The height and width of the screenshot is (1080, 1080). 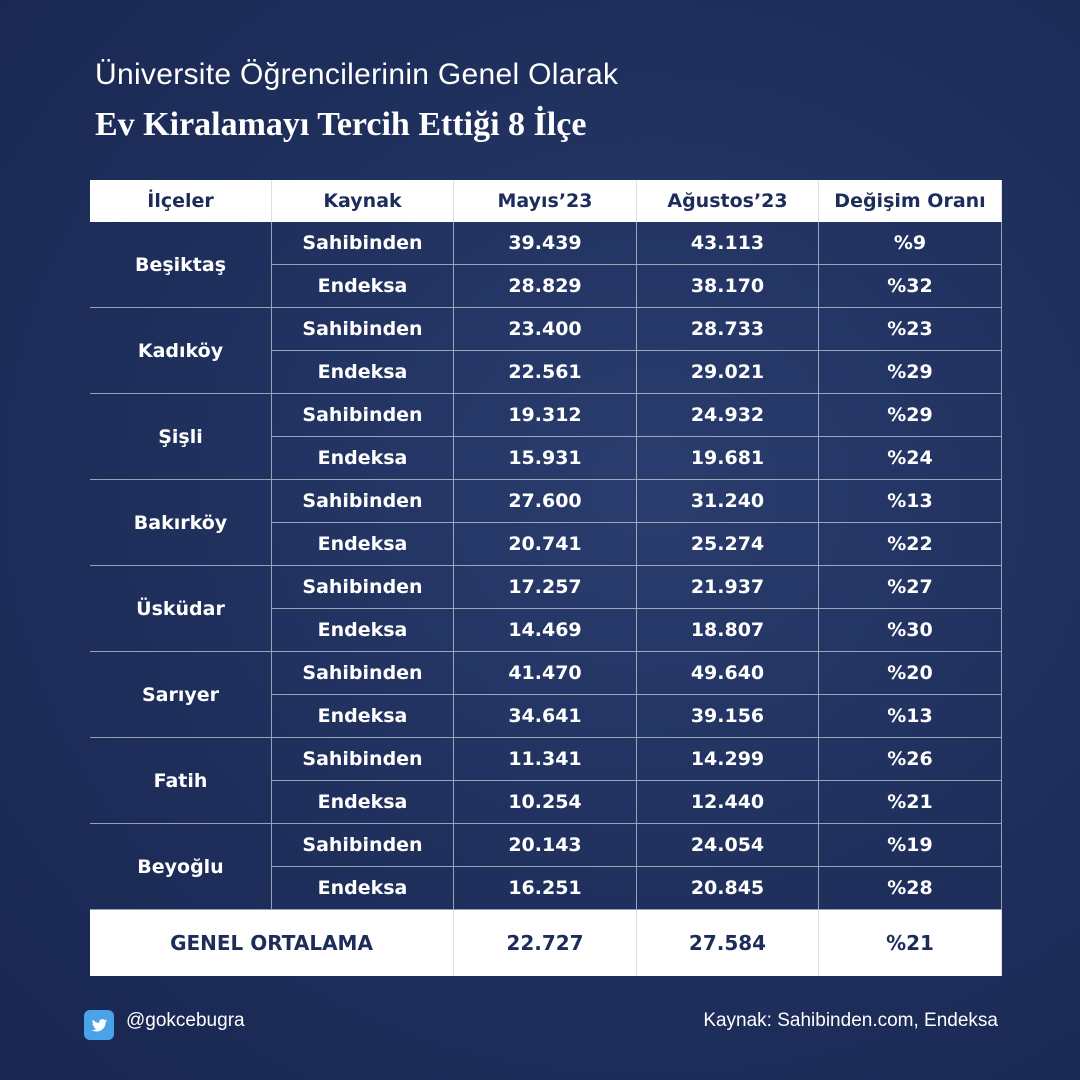 I want to click on header-cell: Ağustos’23, so click(x=728, y=201).